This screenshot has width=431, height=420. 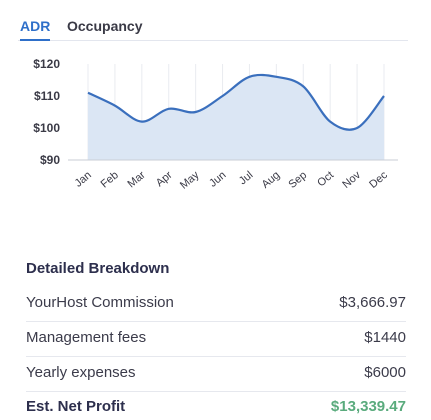 What do you see at coordinates (100, 302) in the screenshot?
I see `row-label: YourHost Commission` at bounding box center [100, 302].